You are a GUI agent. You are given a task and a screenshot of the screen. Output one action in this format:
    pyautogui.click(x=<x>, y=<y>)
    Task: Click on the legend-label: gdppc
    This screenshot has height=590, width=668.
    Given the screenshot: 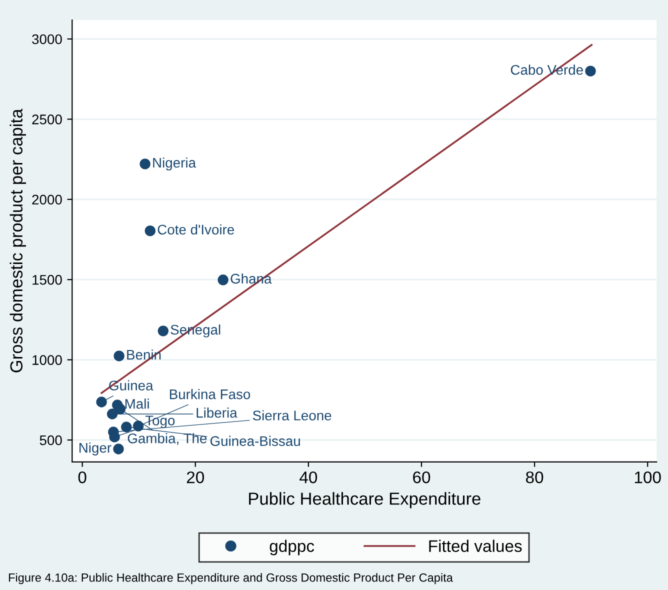 What is the action you would take?
    pyautogui.click(x=292, y=548)
    